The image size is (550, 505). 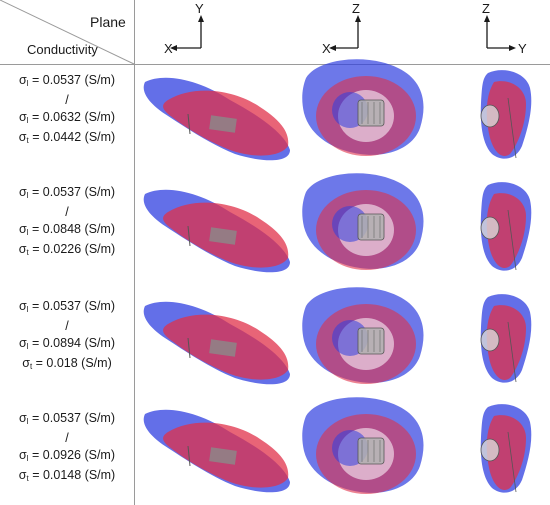 What do you see at coordinates (522, 48) in the screenshot?
I see `axis-label-horizontal: Y` at bounding box center [522, 48].